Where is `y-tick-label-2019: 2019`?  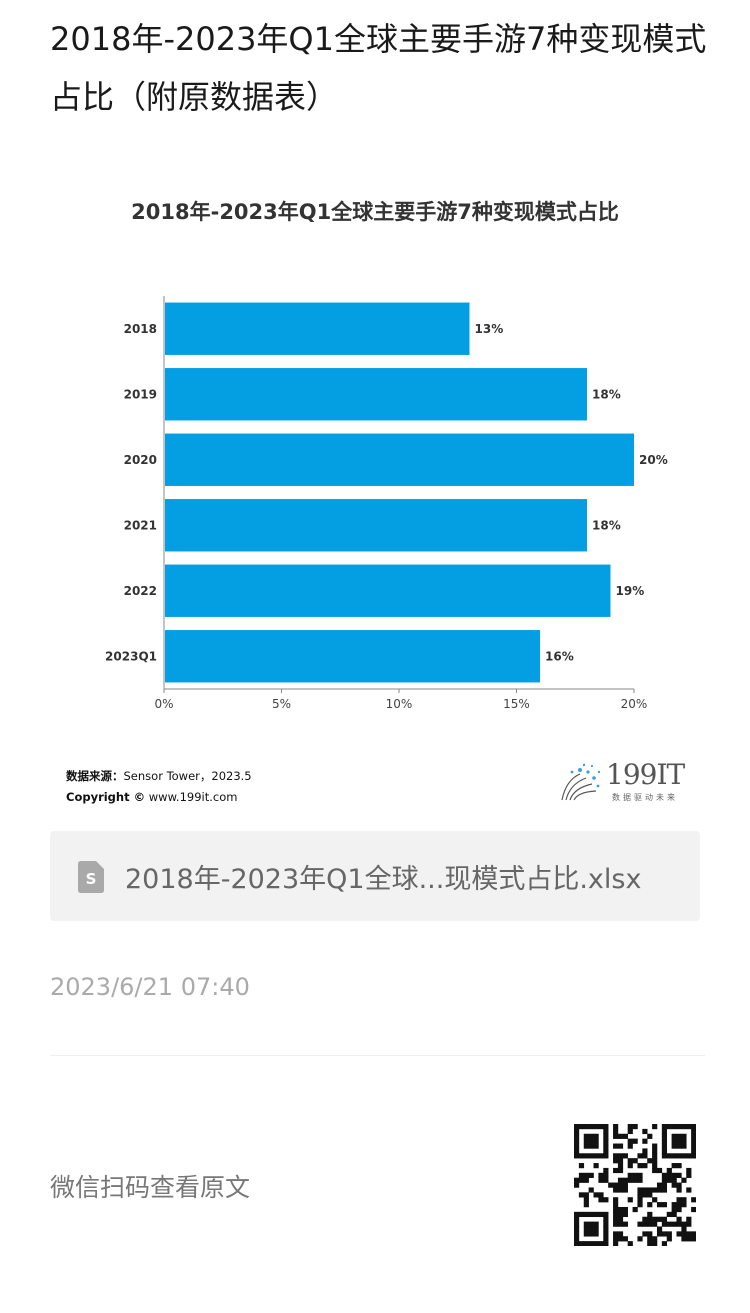
y-tick-label-2019: 2019 is located at coordinates (140, 394).